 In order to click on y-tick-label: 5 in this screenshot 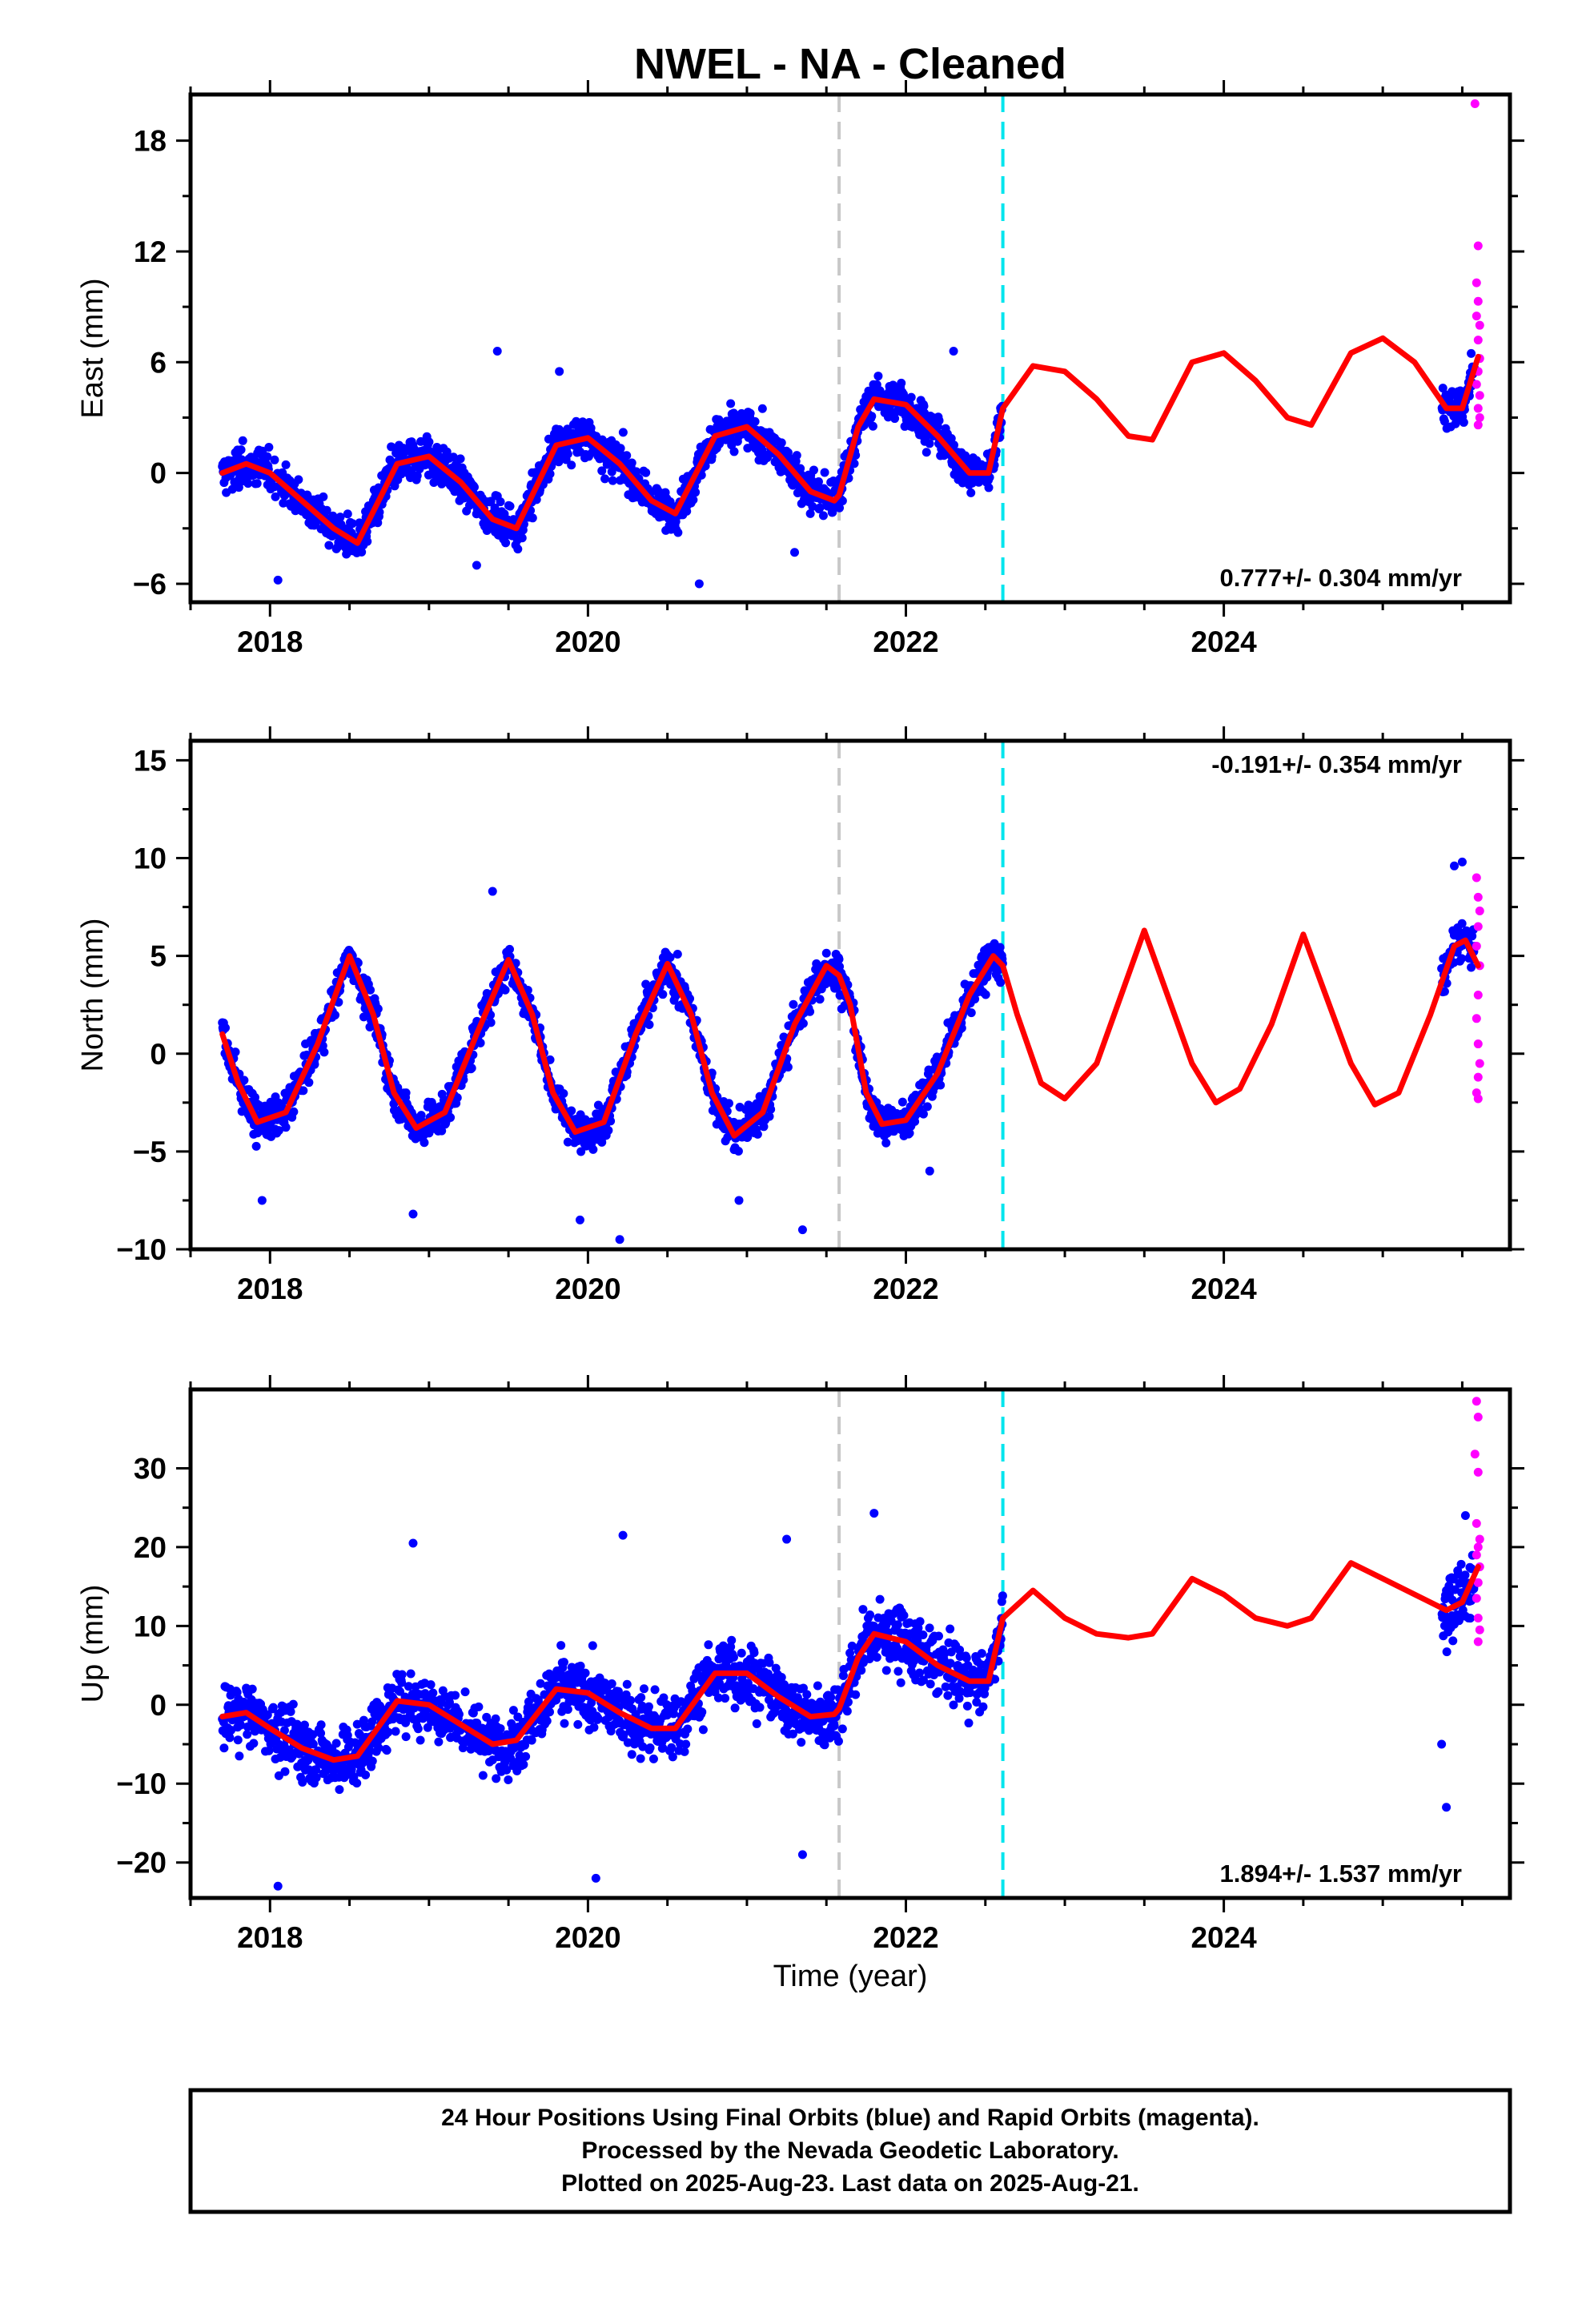, I will do `click(158, 956)`.